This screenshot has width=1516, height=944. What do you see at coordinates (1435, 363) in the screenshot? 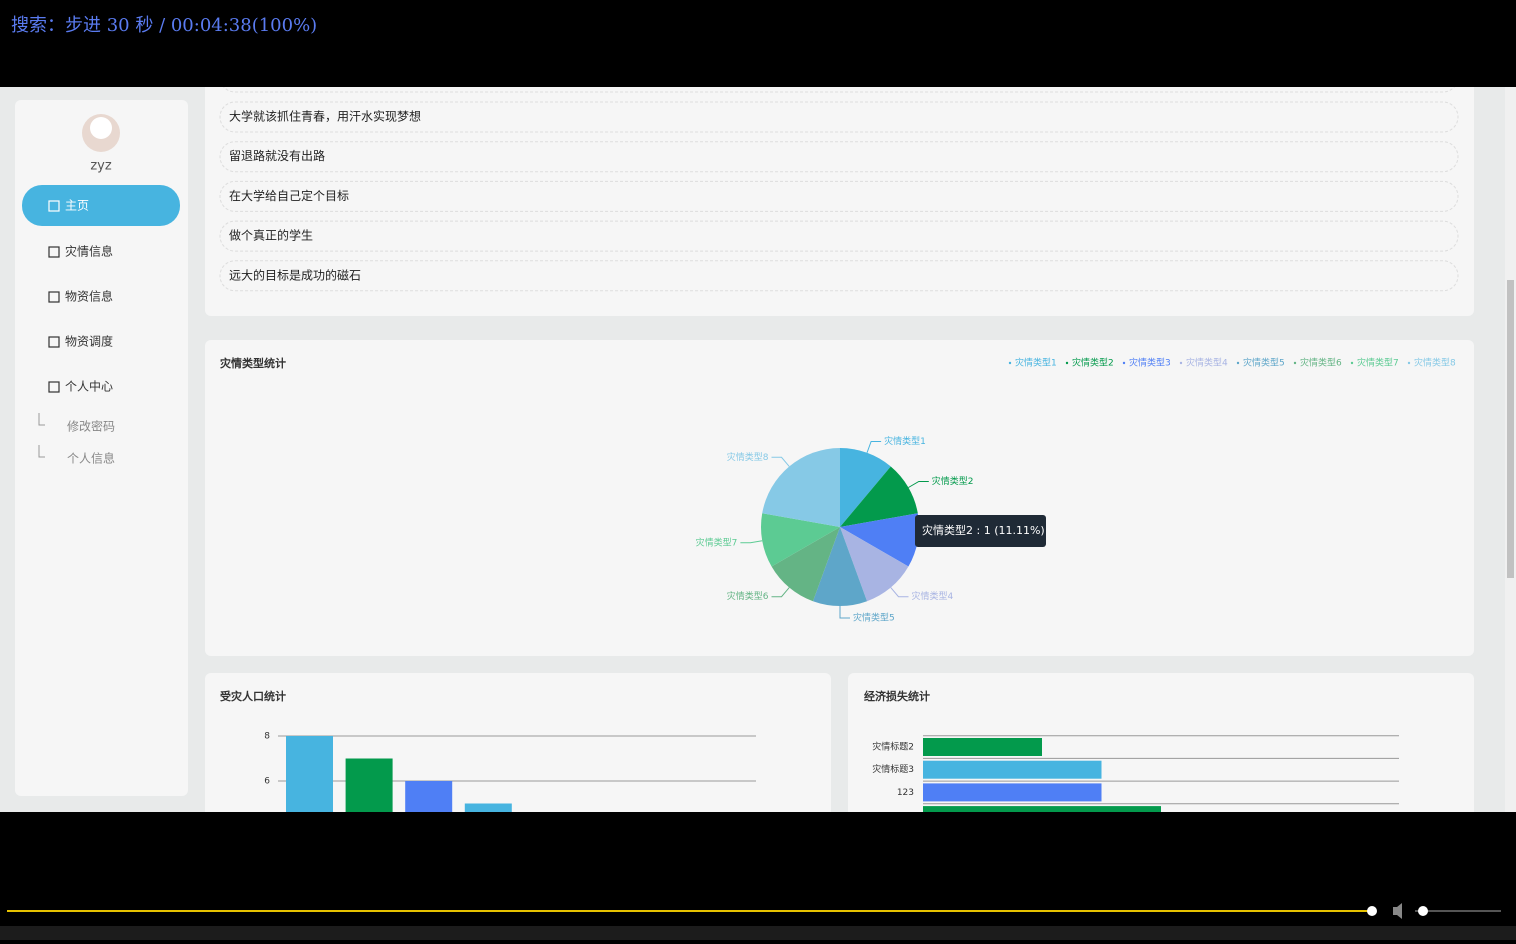
I see `legend-item: 灾情类型8` at bounding box center [1435, 363].